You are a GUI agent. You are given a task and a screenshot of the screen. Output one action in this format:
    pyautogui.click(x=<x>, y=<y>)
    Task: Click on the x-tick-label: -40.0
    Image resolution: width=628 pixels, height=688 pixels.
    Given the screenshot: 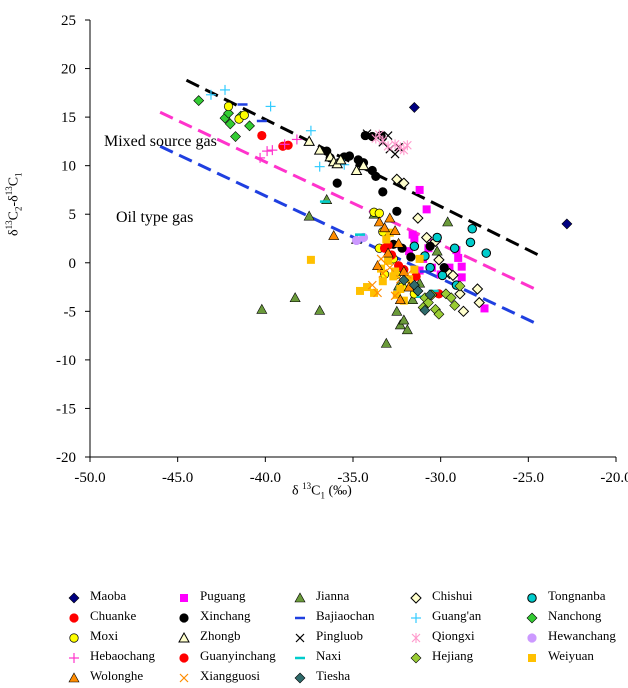 What is the action you would take?
    pyautogui.click(x=265, y=478)
    